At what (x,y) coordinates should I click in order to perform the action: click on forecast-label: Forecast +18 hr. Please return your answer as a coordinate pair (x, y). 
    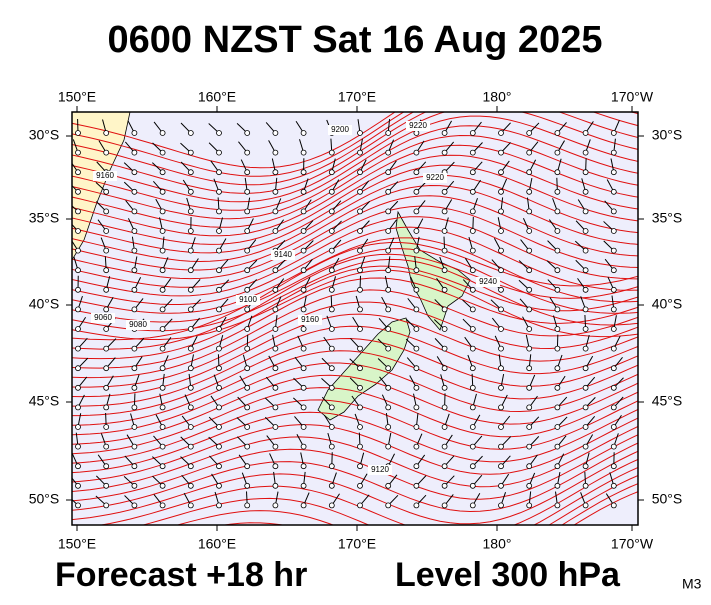
    Looking at the image, I should click on (181, 575).